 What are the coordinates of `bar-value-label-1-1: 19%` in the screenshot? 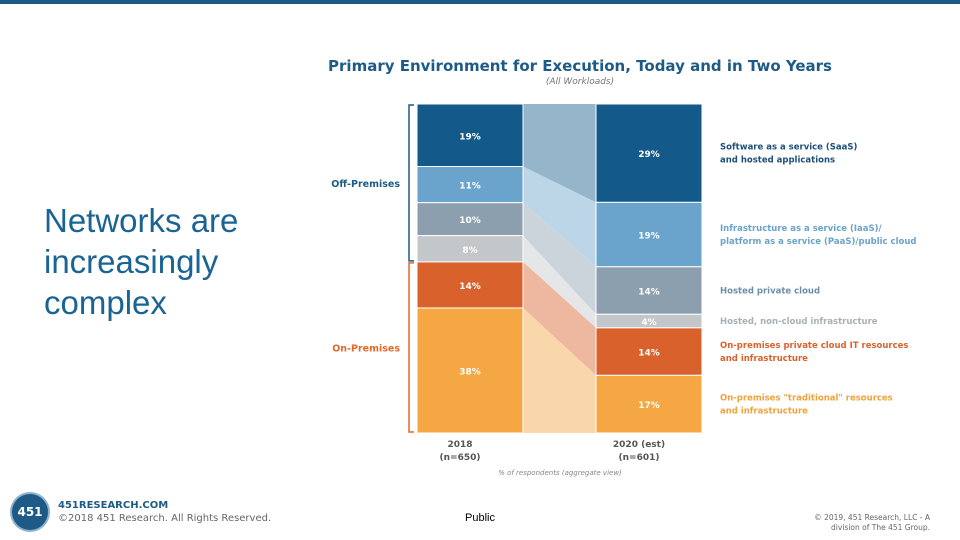 It's located at (470, 137).